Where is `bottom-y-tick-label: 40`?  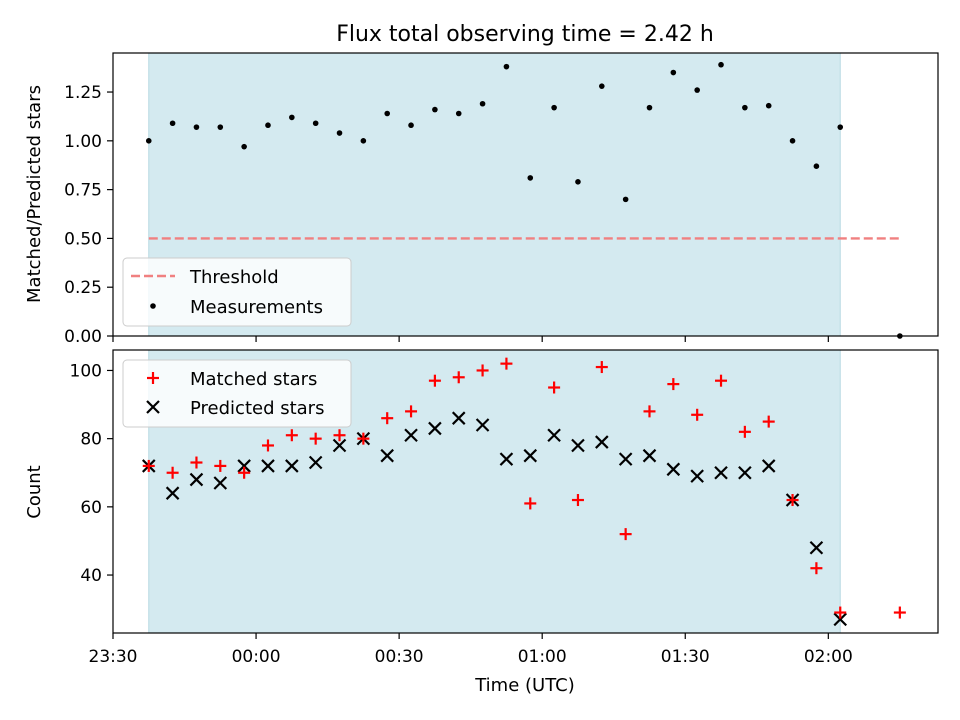
bottom-y-tick-label: 40 is located at coordinates (91, 576).